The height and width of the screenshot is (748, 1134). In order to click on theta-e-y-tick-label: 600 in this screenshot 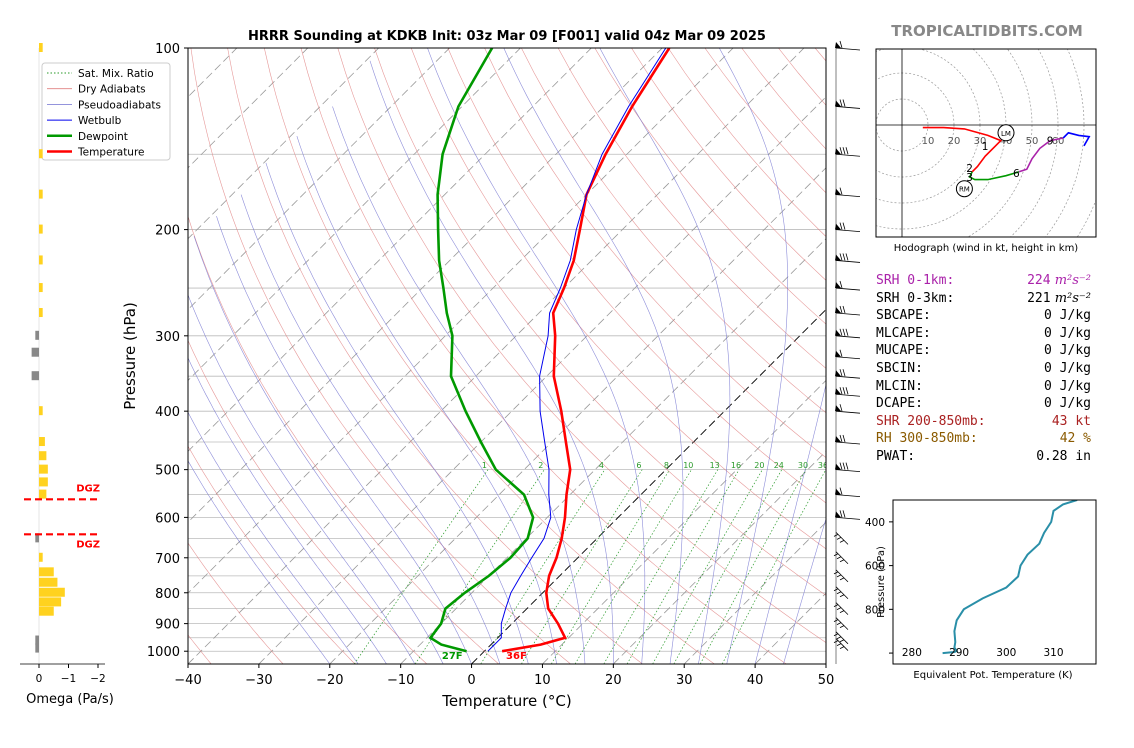, I will do `click(875, 567)`.